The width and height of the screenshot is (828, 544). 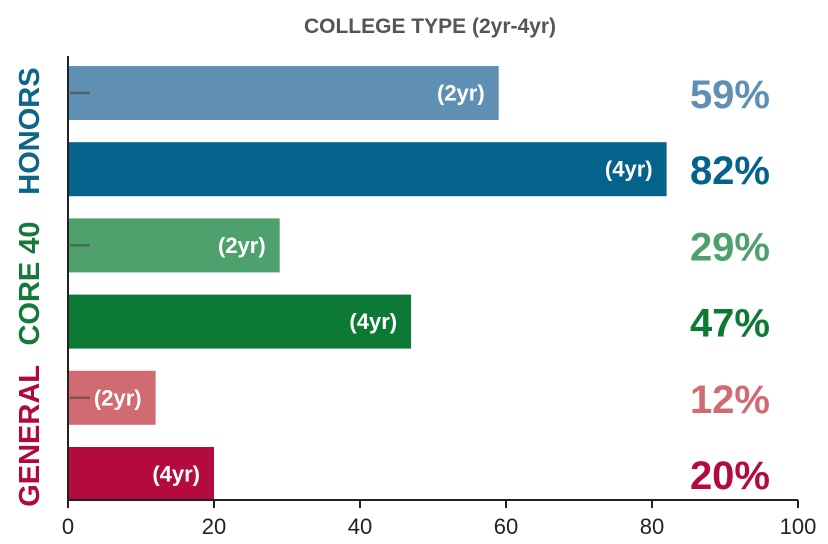 What do you see at coordinates (506, 526) in the screenshot?
I see `x-tick-label: 60` at bounding box center [506, 526].